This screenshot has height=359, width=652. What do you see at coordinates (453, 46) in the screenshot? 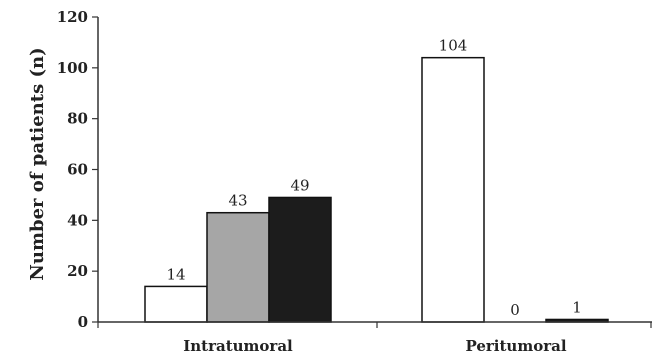
I see `data-label-peritumoral-0: 104` at bounding box center [453, 46].